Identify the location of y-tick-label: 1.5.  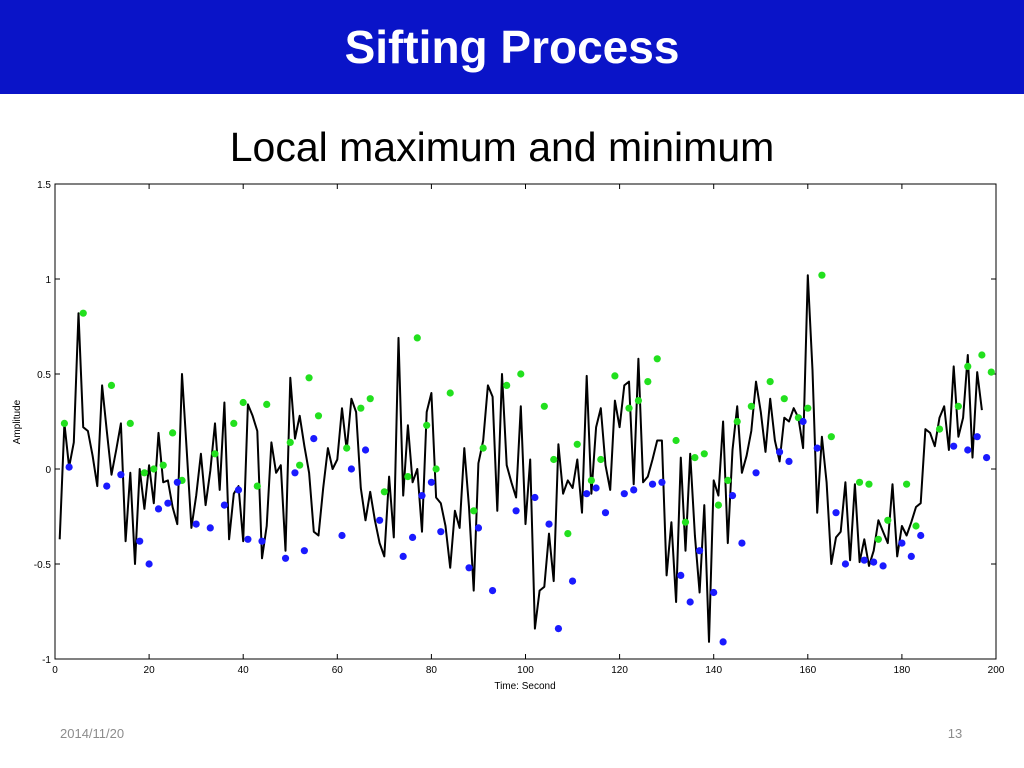
(44, 185).